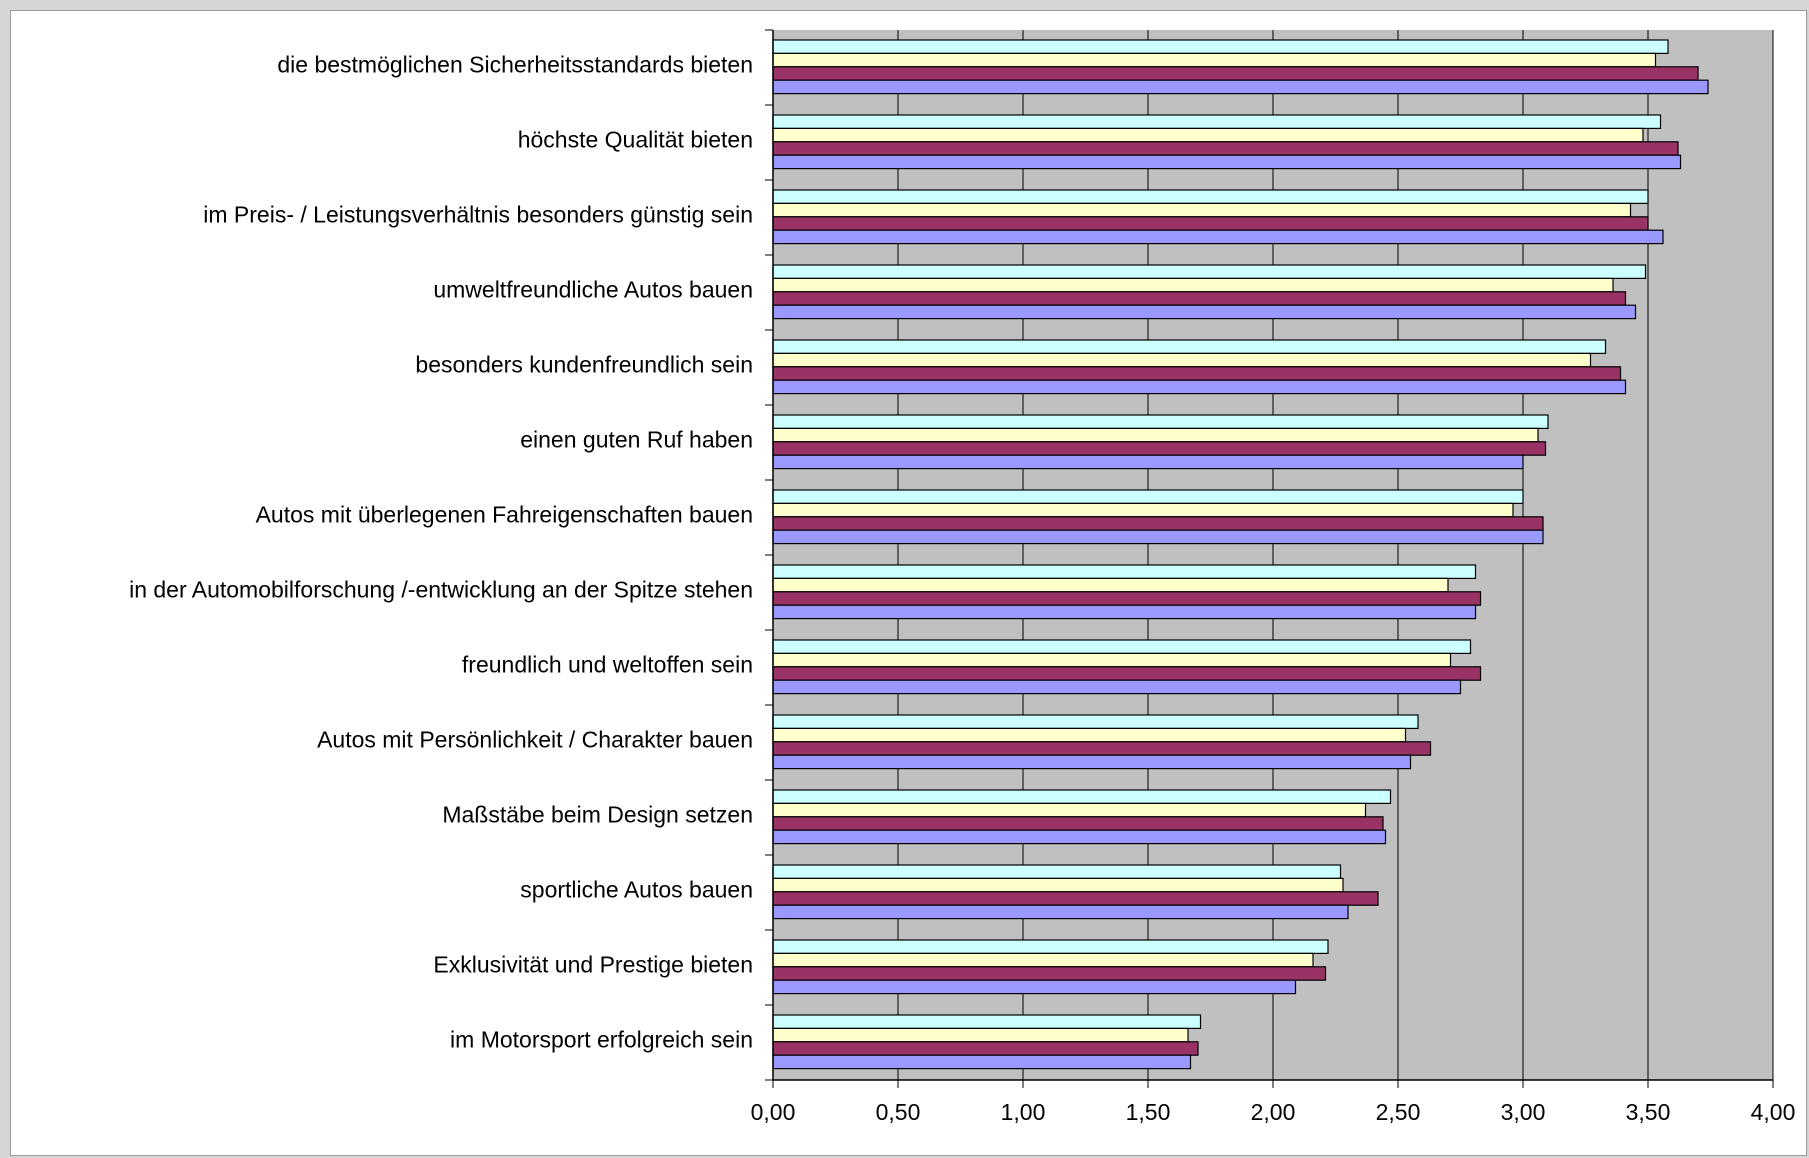 The width and height of the screenshot is (1809, 1158). What do you see at coordinates (898, 1112) in the screenshot?
I see `x-tick-label: 0,50` at bounding box center [898, 1112].